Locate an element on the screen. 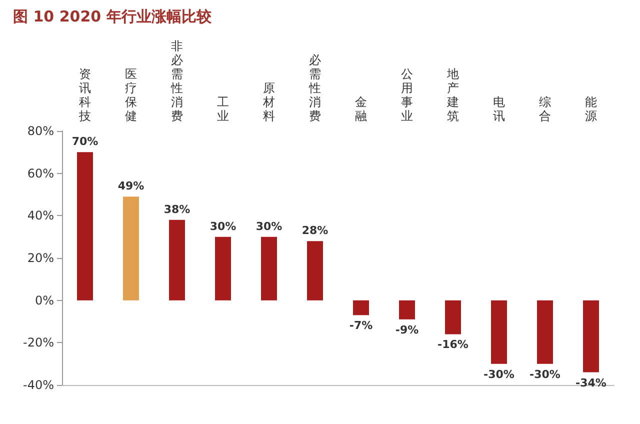 The image size is (640, 424). x-tick-label: 公用事业 is located at coordinates (407, 95).